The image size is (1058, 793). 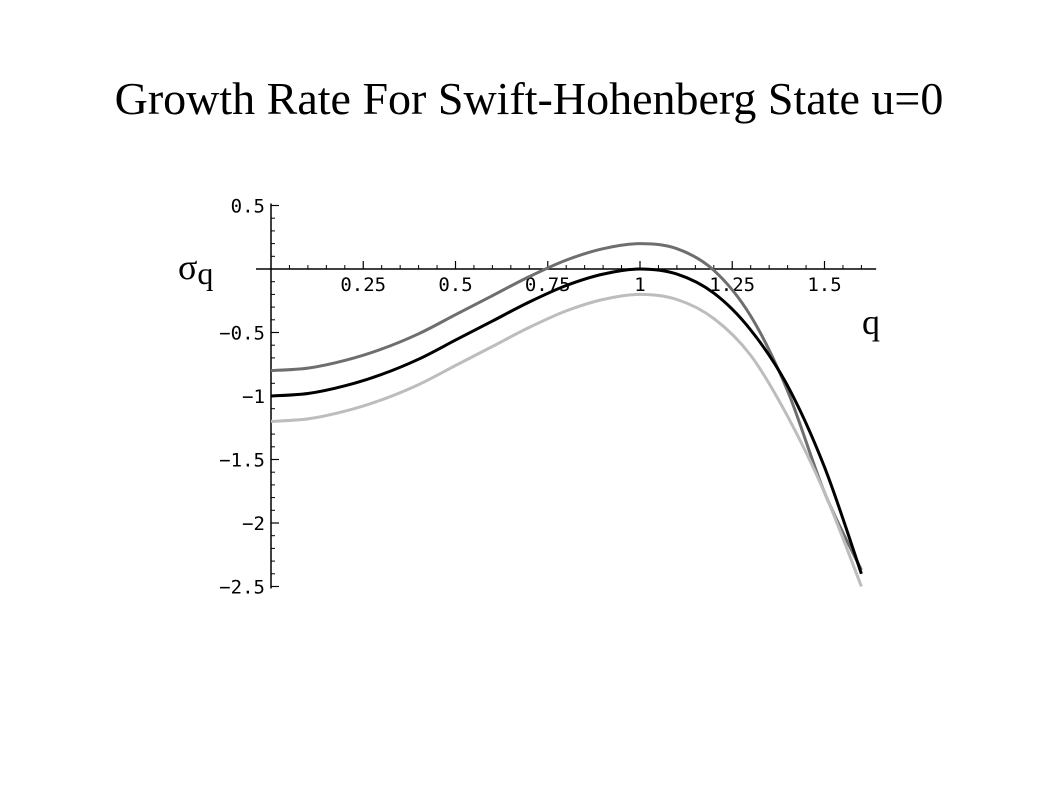 I want to click on x-tick-label: 0.5, so click(x=455, y=285).